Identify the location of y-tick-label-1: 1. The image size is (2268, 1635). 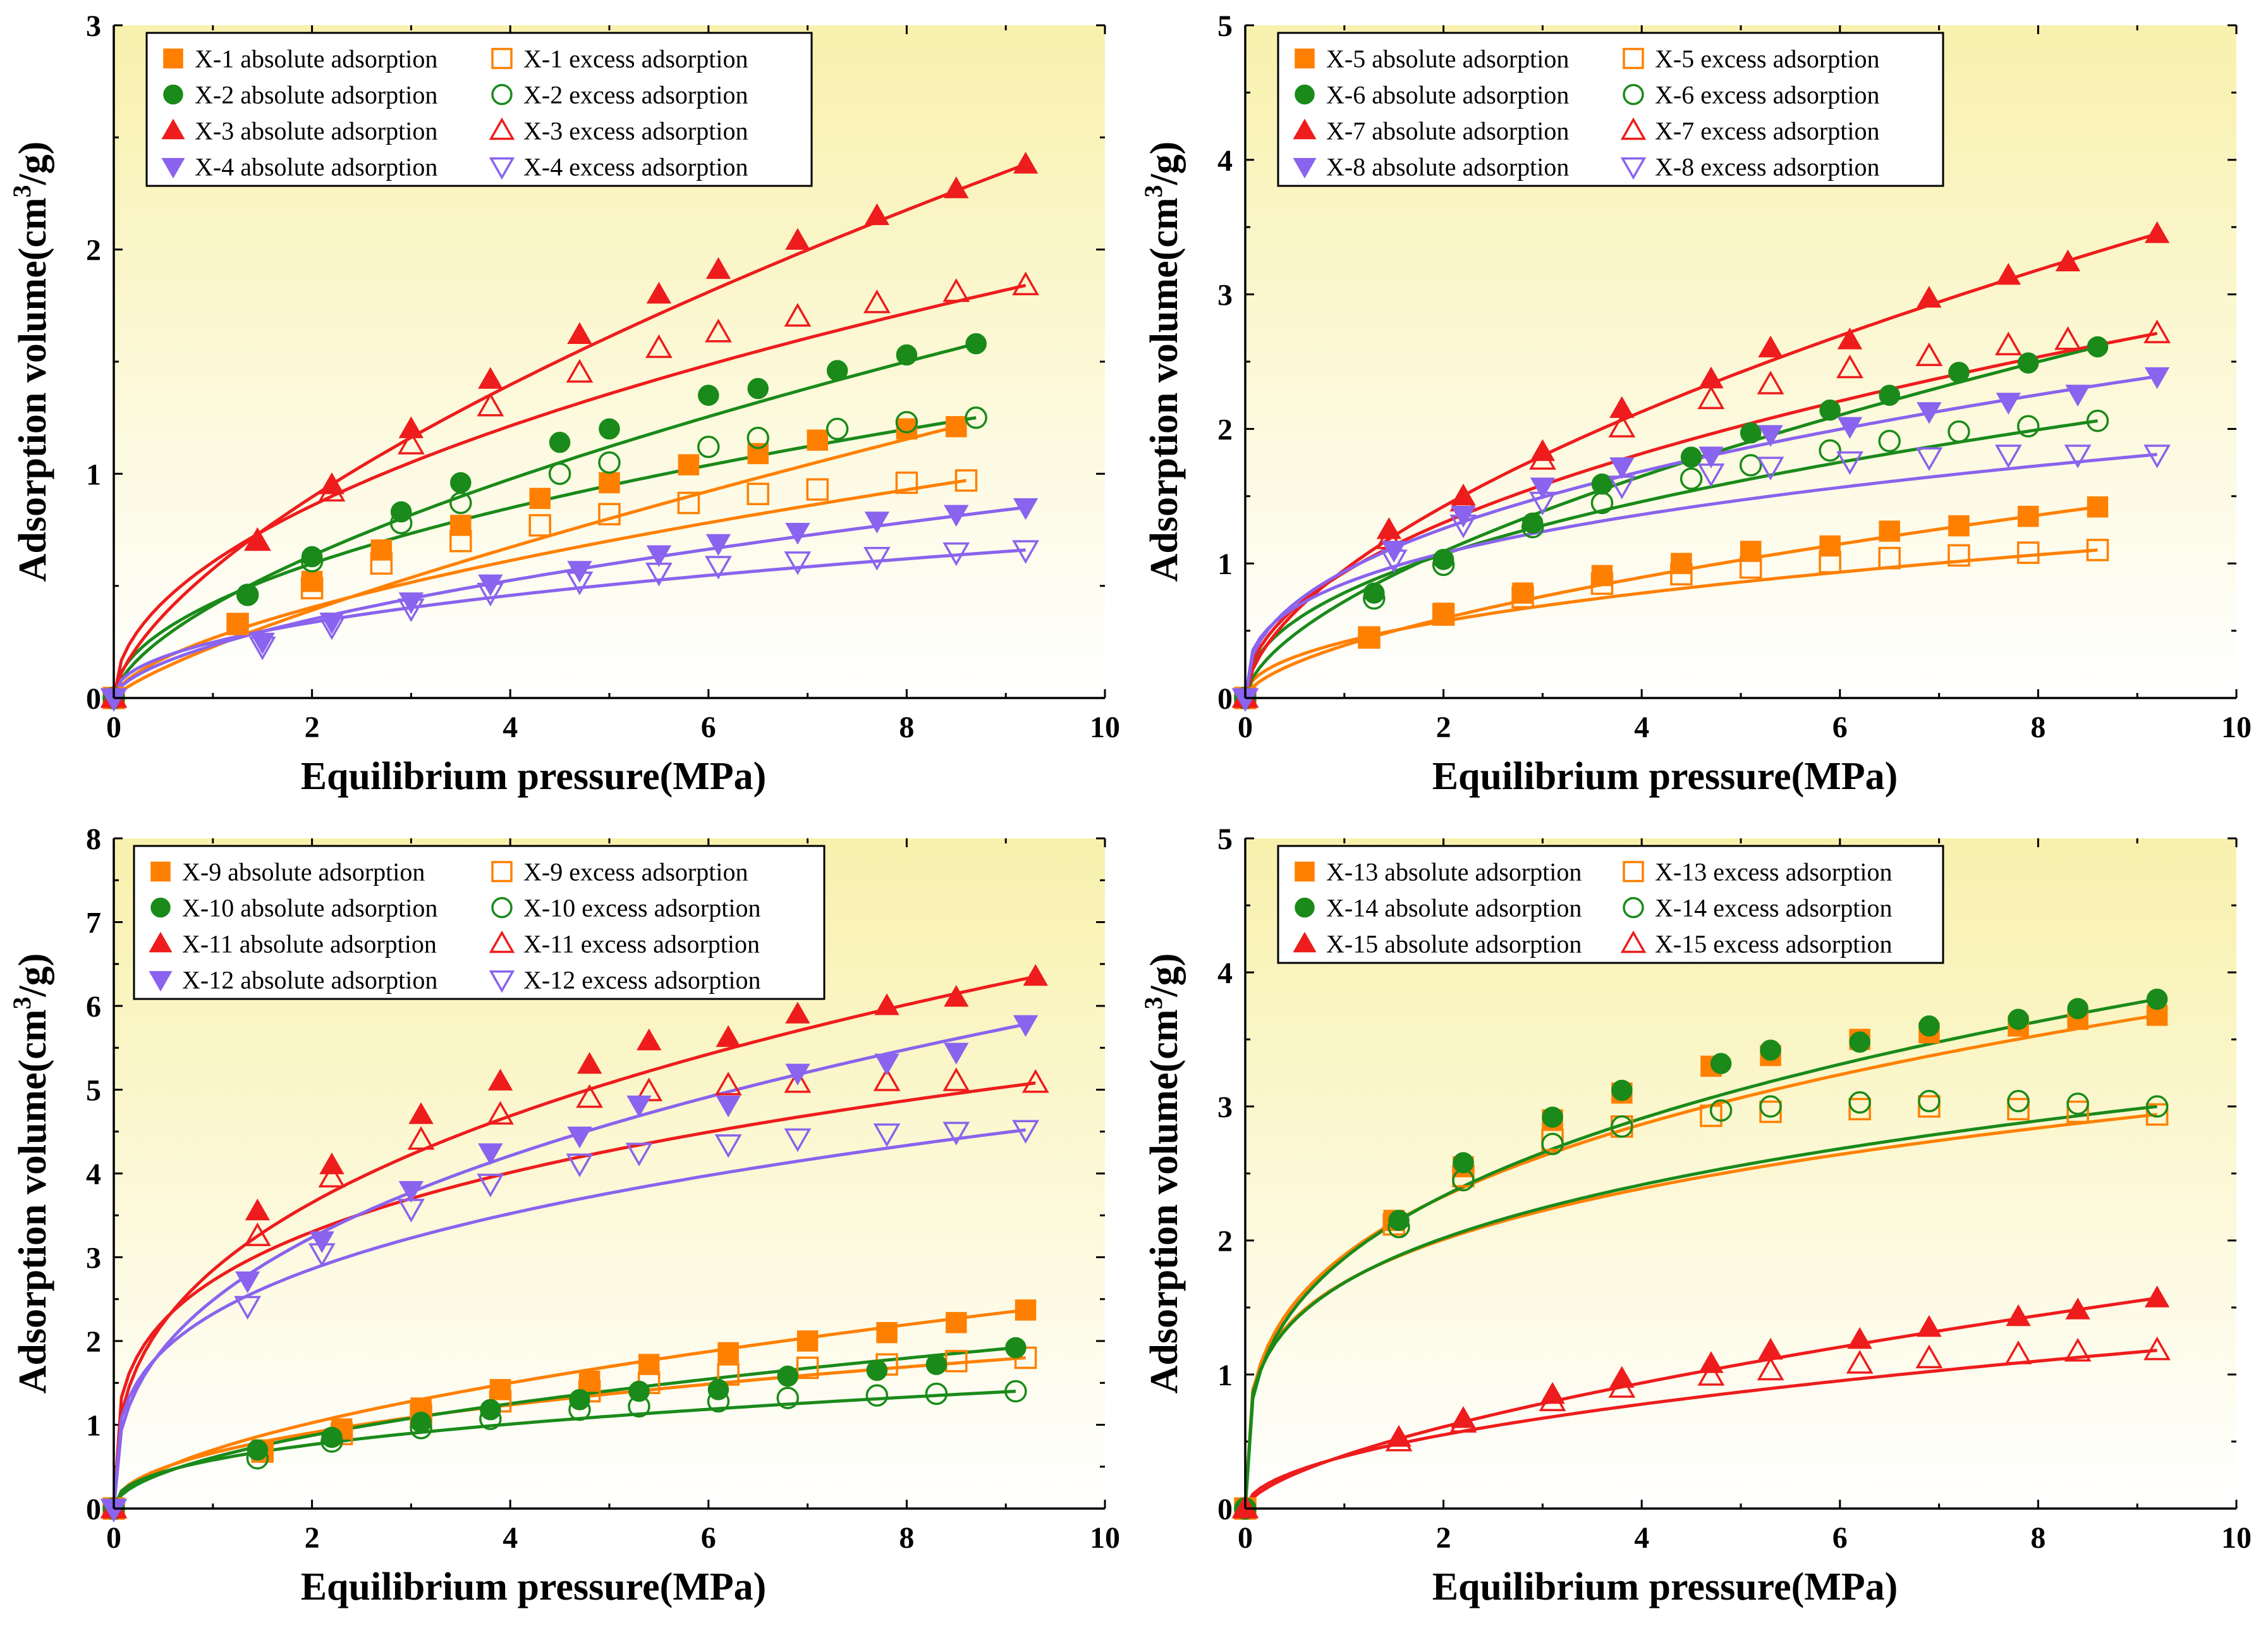
(93, 1426).